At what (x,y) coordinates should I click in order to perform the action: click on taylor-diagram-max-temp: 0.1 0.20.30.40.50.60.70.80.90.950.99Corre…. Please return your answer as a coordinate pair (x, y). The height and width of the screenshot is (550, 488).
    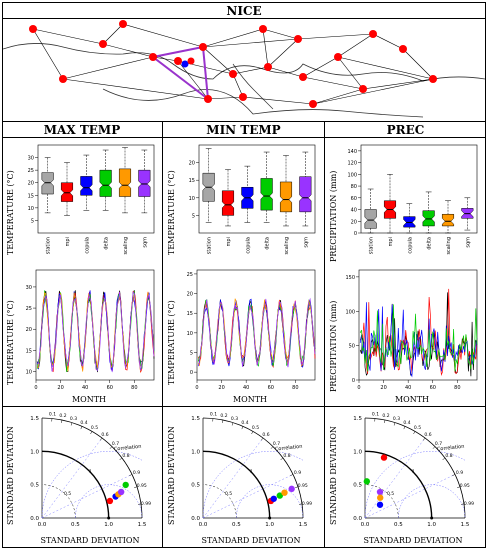
    Looking at the image, I should click on (90, 470).